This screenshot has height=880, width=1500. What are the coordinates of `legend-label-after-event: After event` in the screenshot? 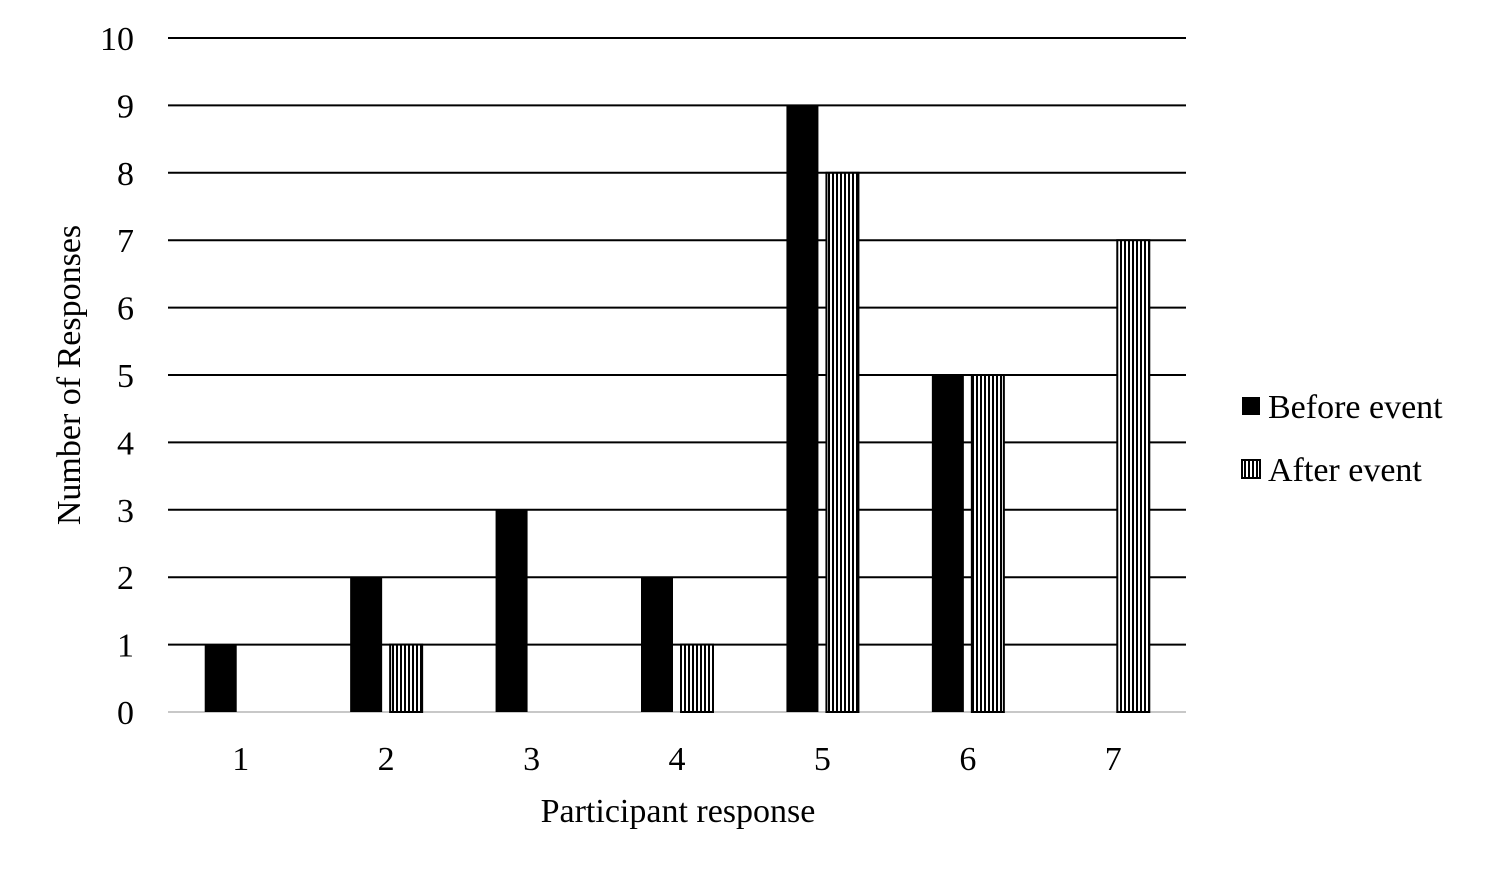 It's located at (1345, 470).